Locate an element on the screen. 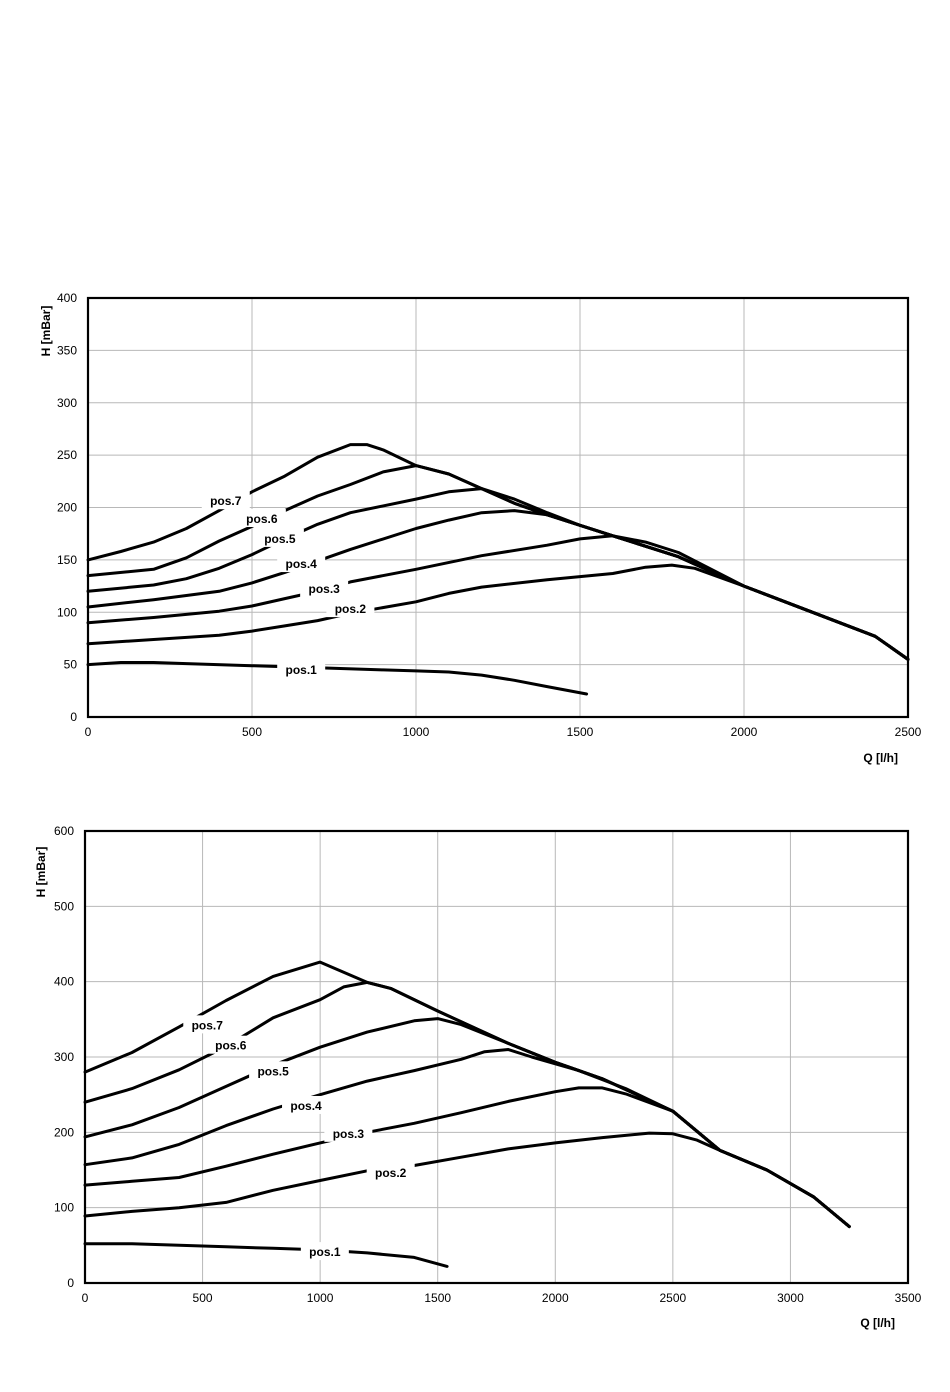 This screenshot has height=1392, width=950. y-tick-label: 500 is located at coordinates (64, 906).